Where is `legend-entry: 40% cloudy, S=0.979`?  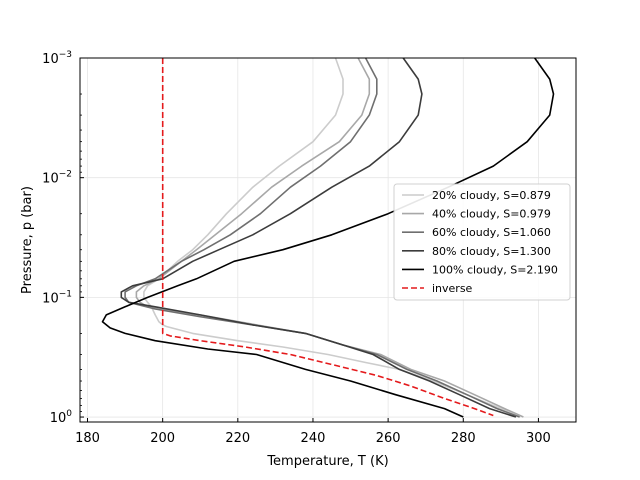
legend-entry: 40% cloudy, S=0.979 is located at coordinates (491, 214).